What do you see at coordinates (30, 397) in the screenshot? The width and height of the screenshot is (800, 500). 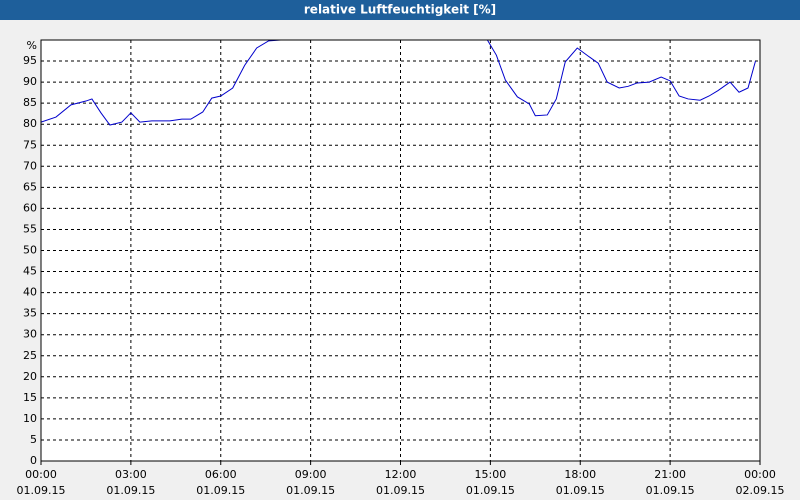 I see `y-tick-label: 15` at bounding box center [30, 397].